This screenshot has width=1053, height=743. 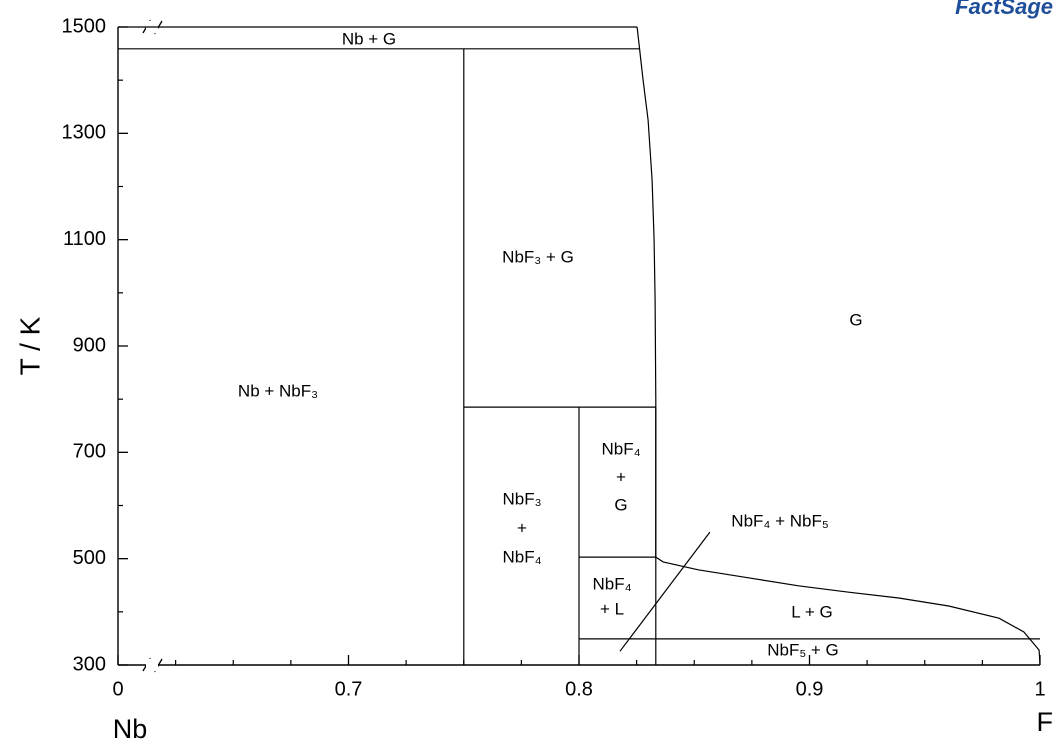 What do you see at coordinates (152, 665) in the screenshot?
I see `axis-break-gap` at bounding box center [152, 665].